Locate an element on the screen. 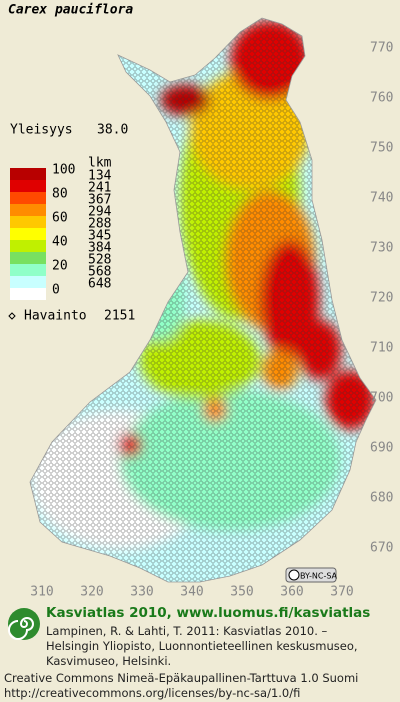 Image resolution: width=400 pixels, height=702 pixels. frequency-label: Yleisyys is located at coordinates (41, 130).